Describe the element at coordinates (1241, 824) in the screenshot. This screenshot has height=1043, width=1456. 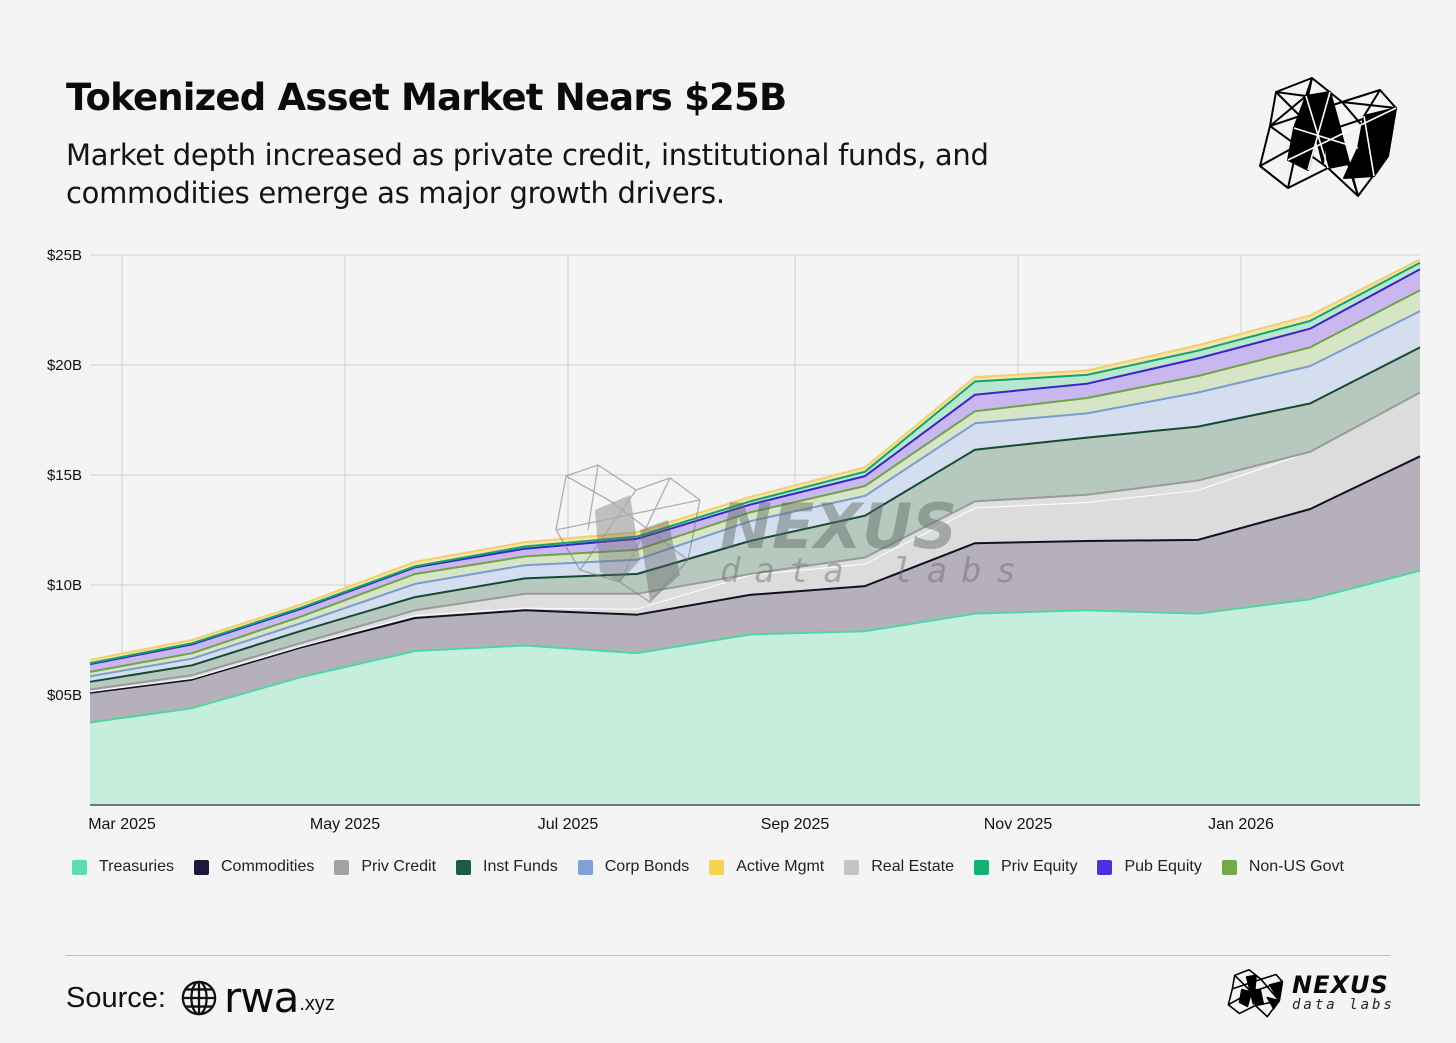
I see `x-tick-label: Jan 2026` at that location.